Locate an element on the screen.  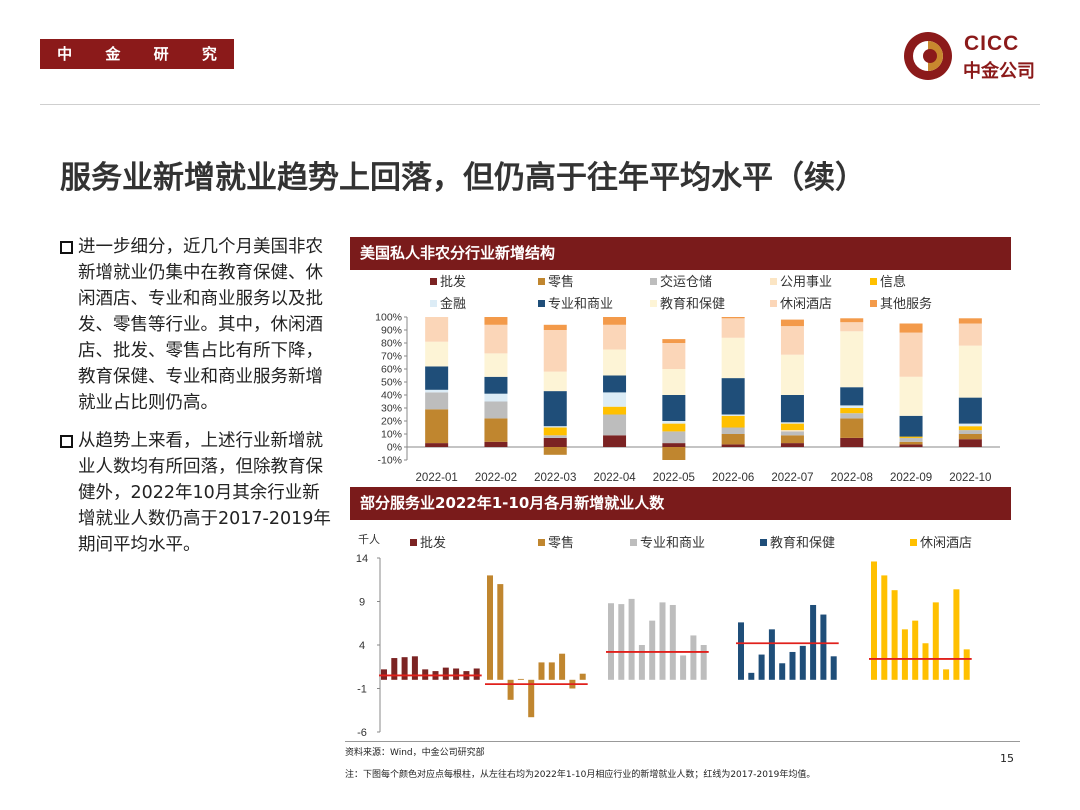
y-tick-label: 10% is located at coordinates (391, 435).